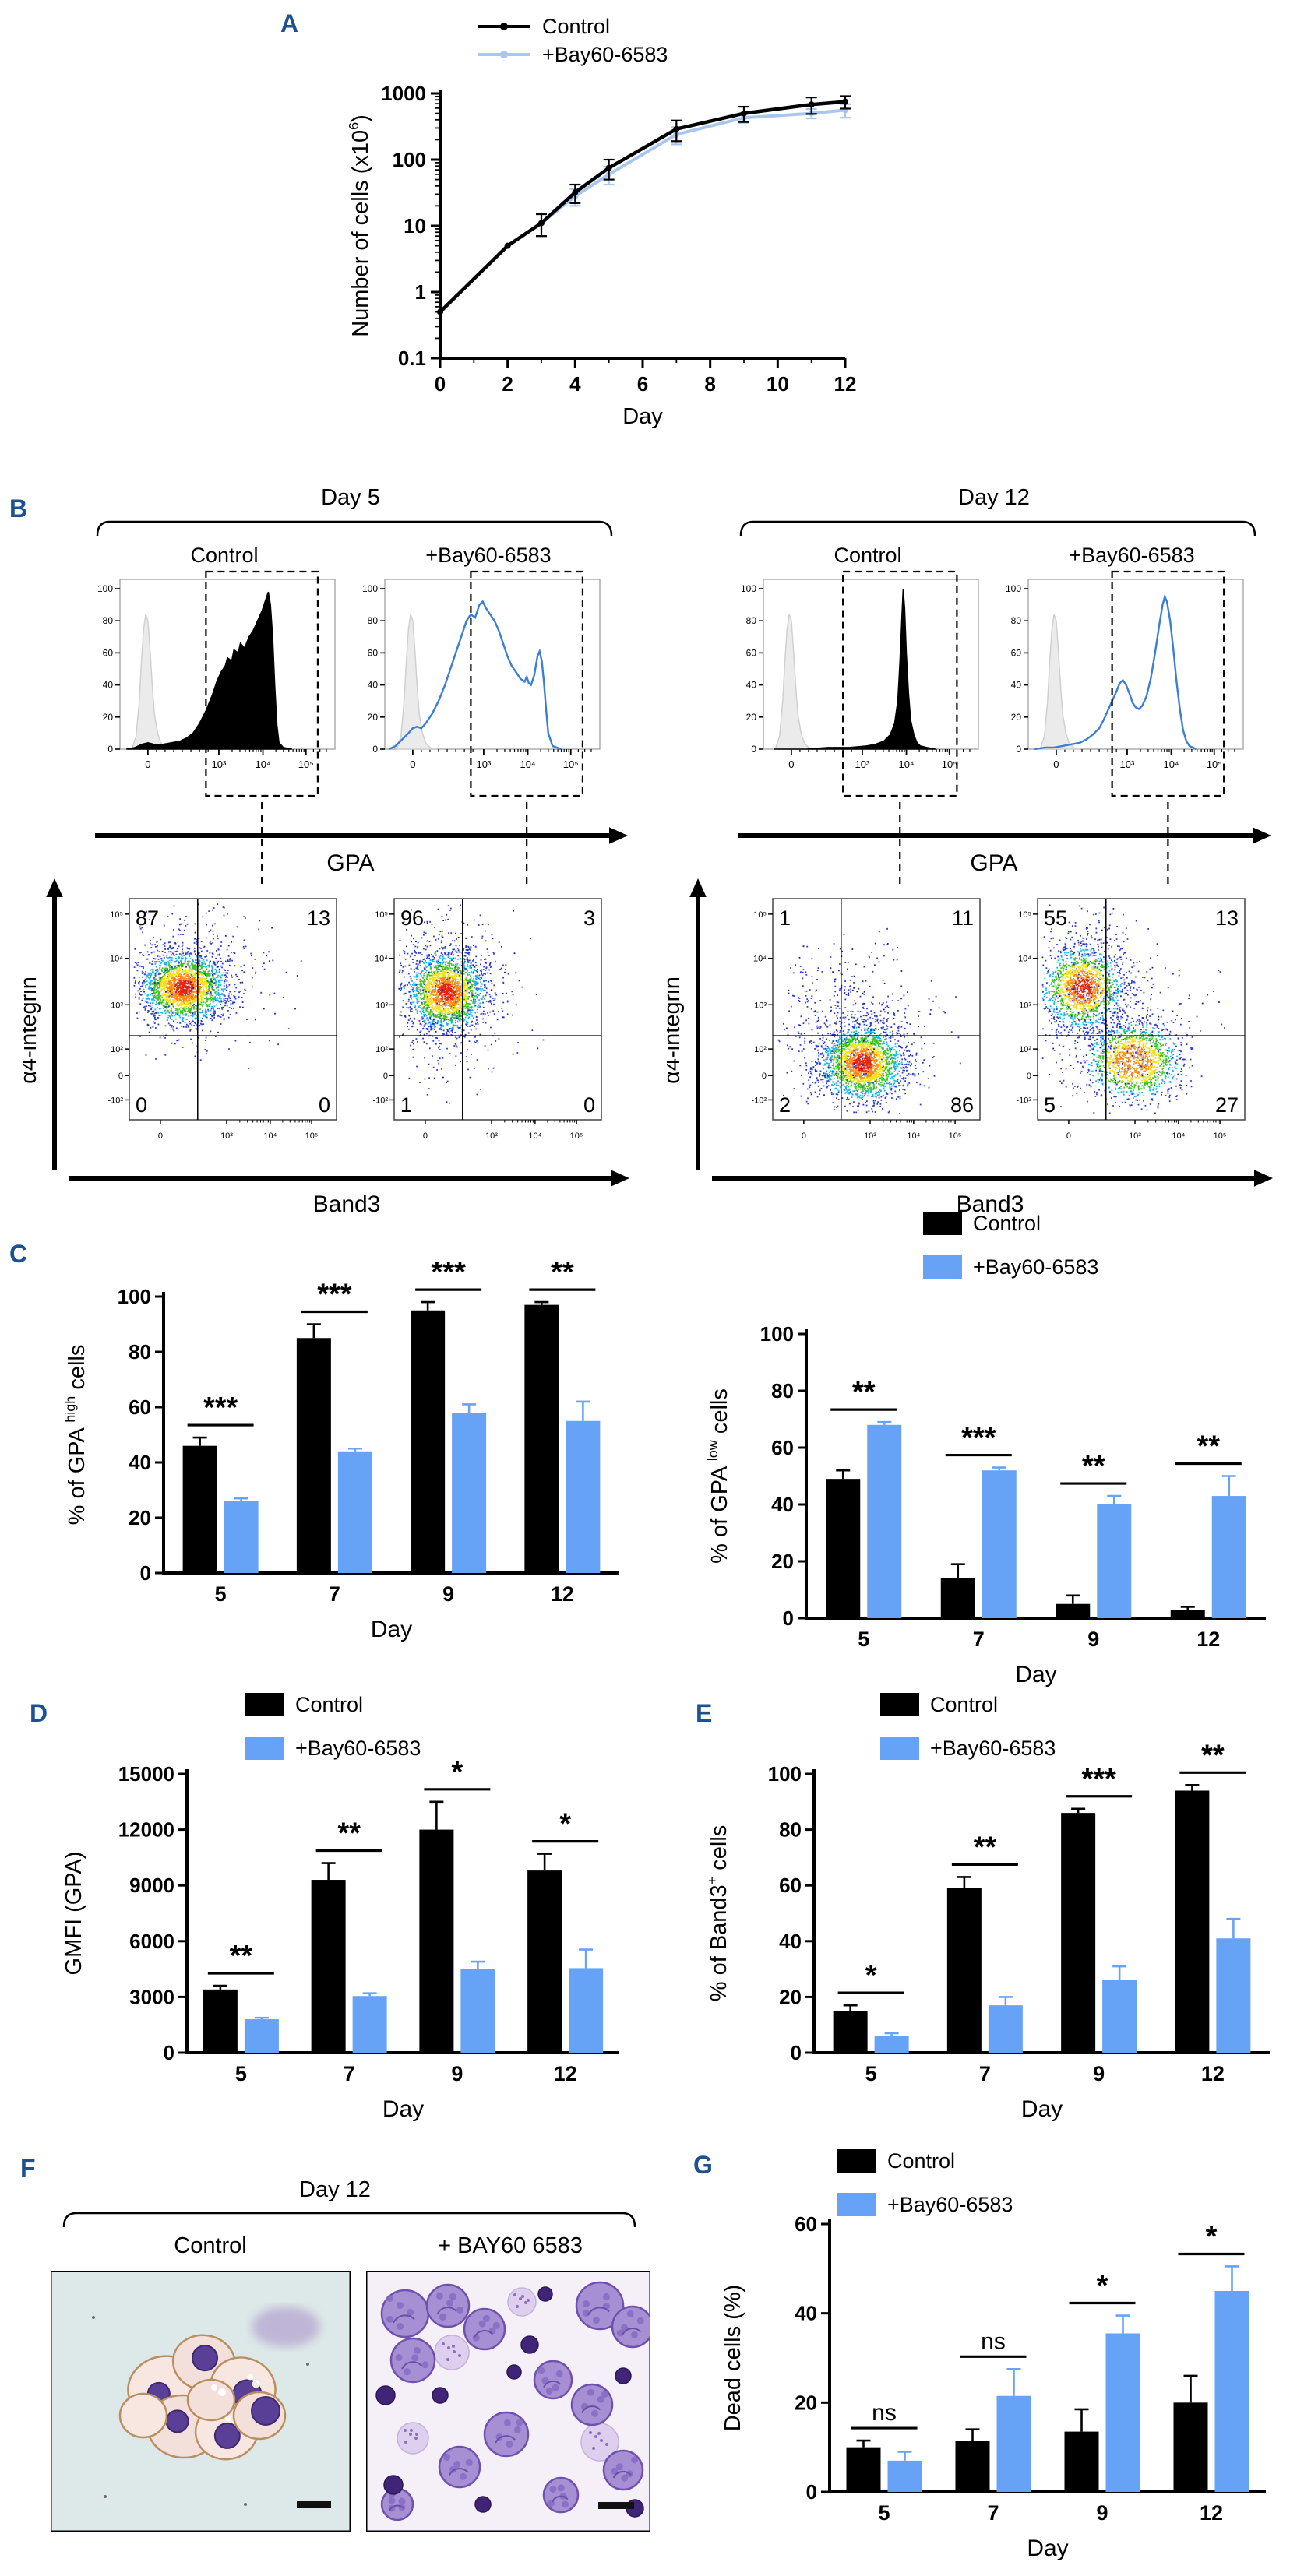 The width and height of the screenshot is (1297, 2576). I want to click on panel-f-label: F, so click(28, 2168).